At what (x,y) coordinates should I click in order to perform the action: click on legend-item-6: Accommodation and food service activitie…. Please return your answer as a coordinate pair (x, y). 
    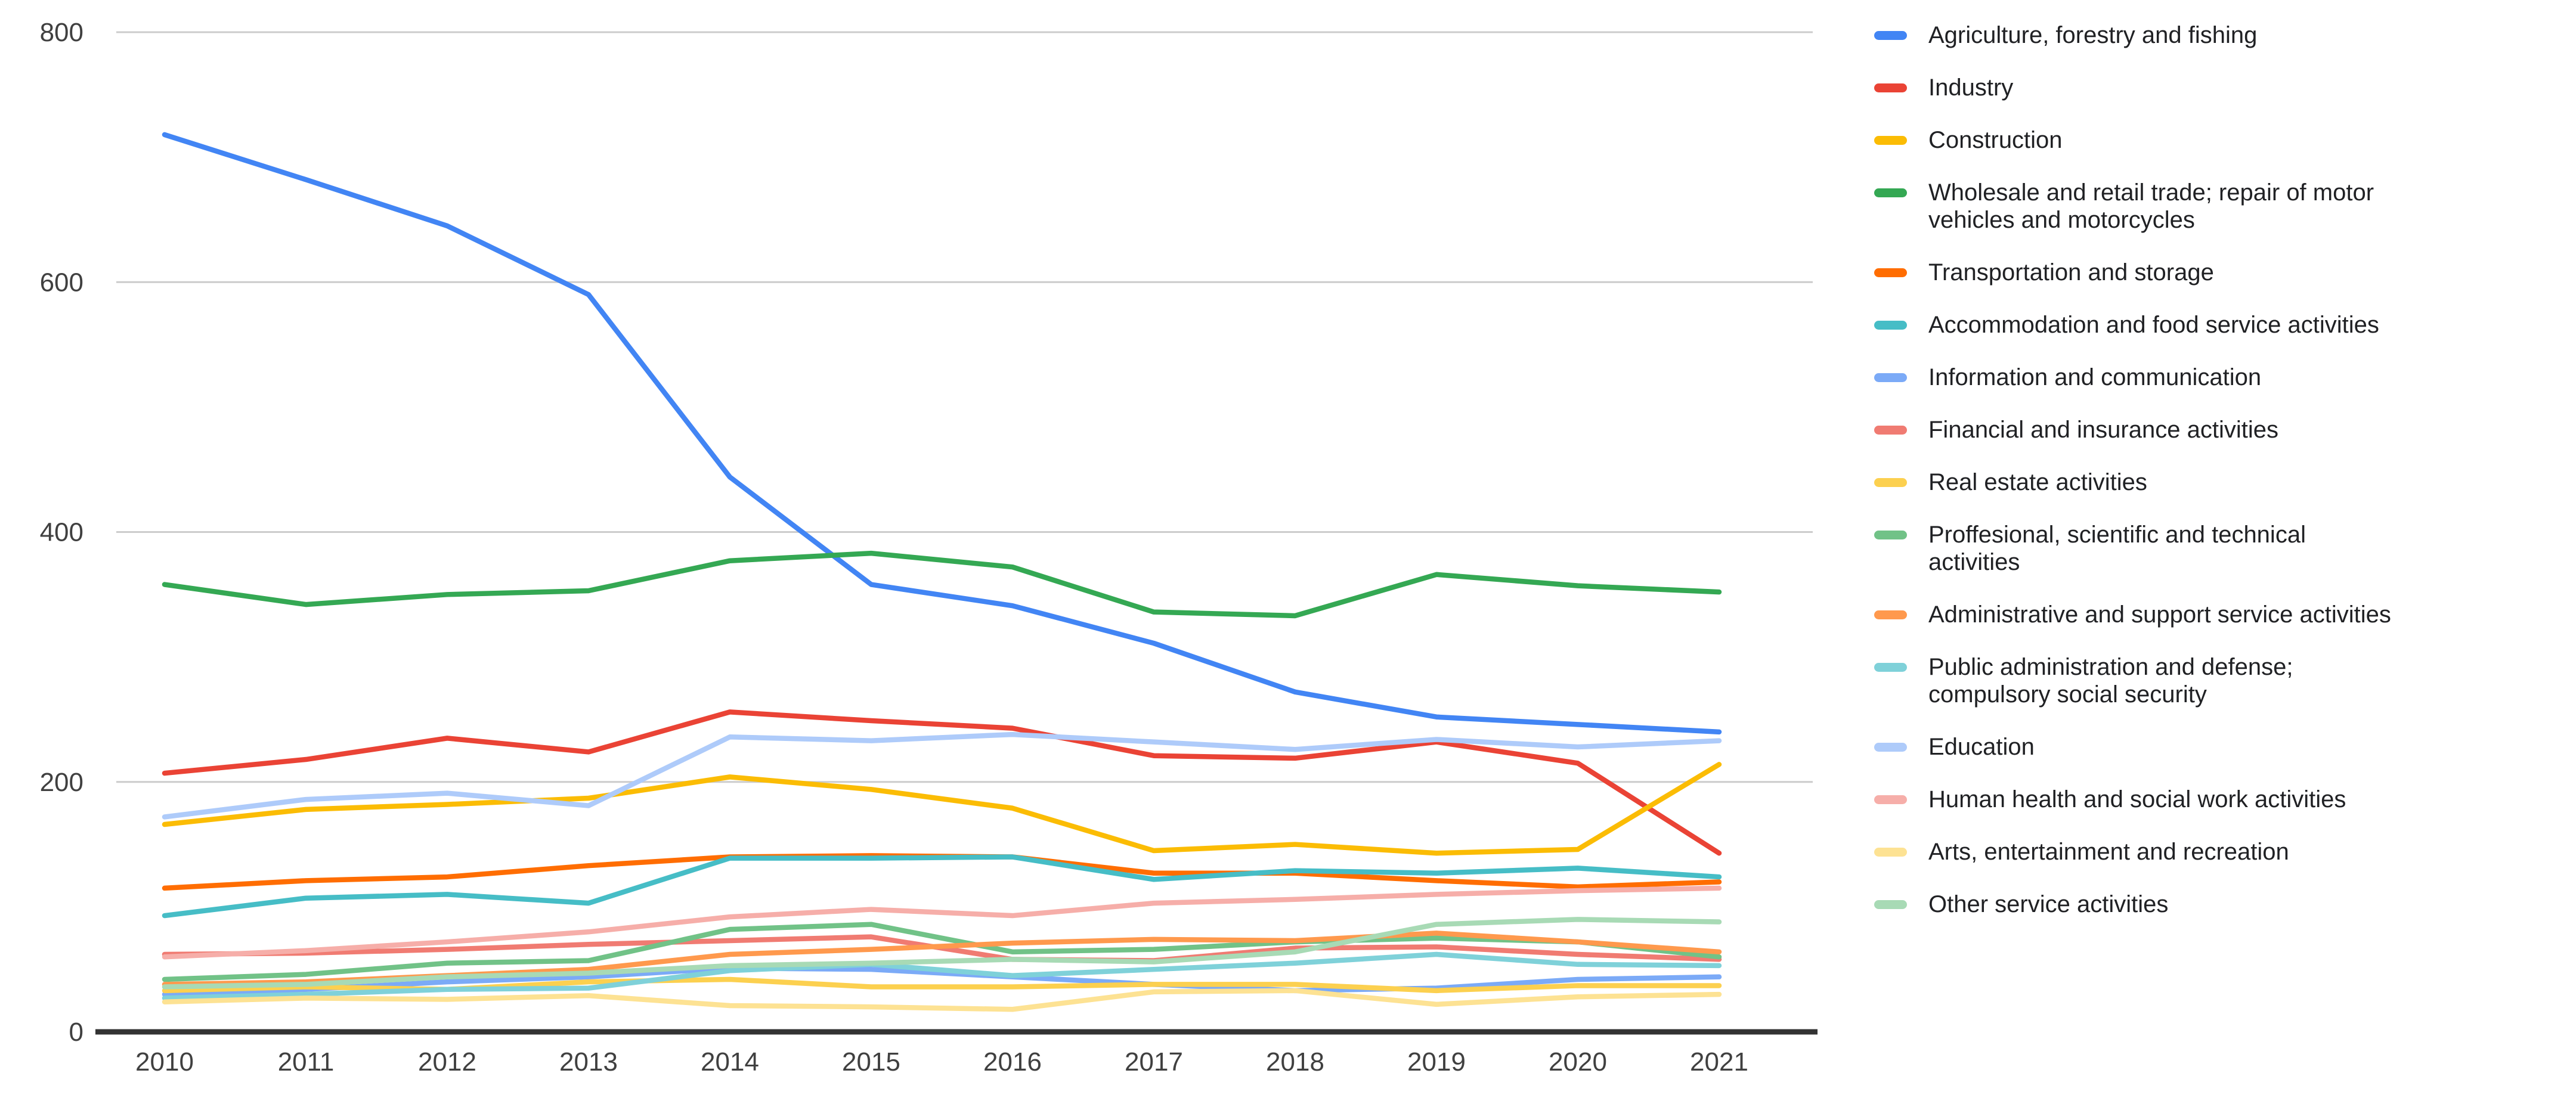
    Looking at the image, I should click on (2214, 325).